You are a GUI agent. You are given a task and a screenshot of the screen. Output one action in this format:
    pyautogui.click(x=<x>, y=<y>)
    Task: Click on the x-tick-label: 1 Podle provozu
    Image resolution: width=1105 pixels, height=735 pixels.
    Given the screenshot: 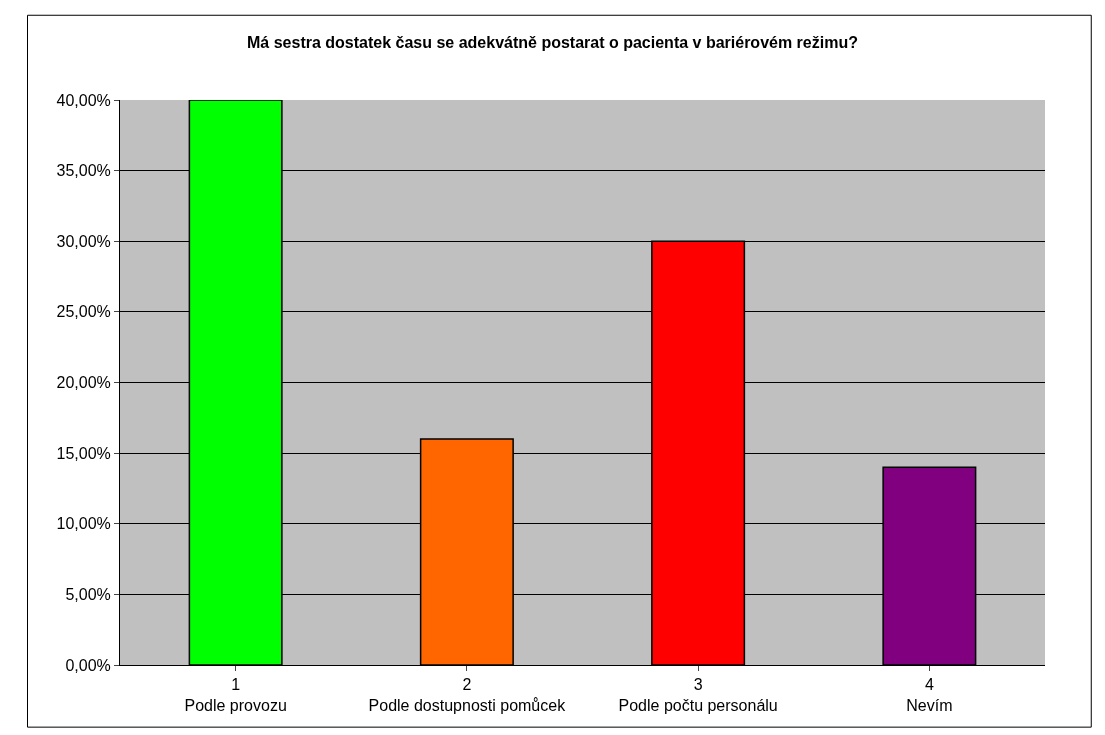 What is the action you would take?
    pyautogui.click(x=235, y=695)
    